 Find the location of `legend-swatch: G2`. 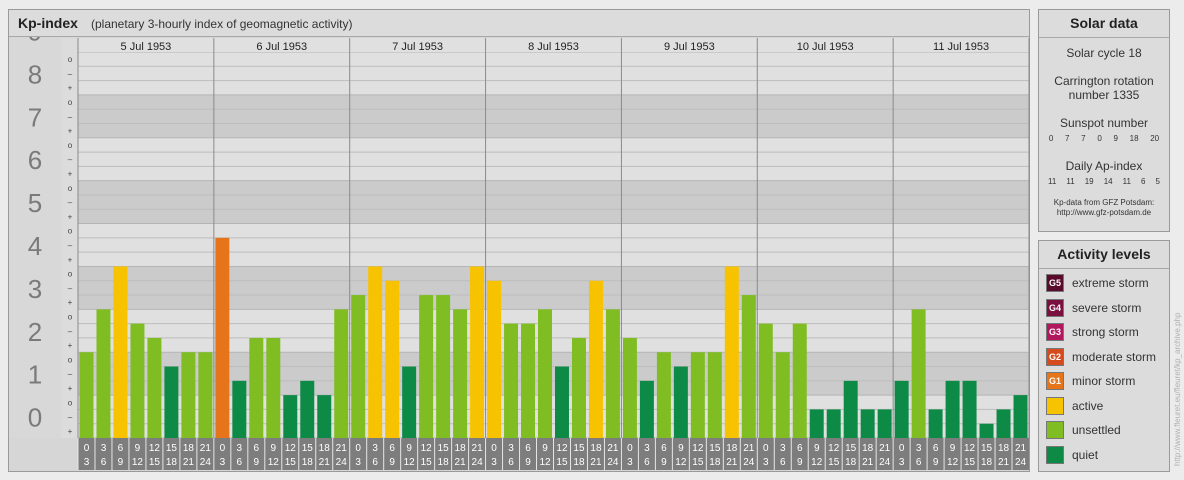

legend-swatch: G2 is located at coordinates (1055, 356).